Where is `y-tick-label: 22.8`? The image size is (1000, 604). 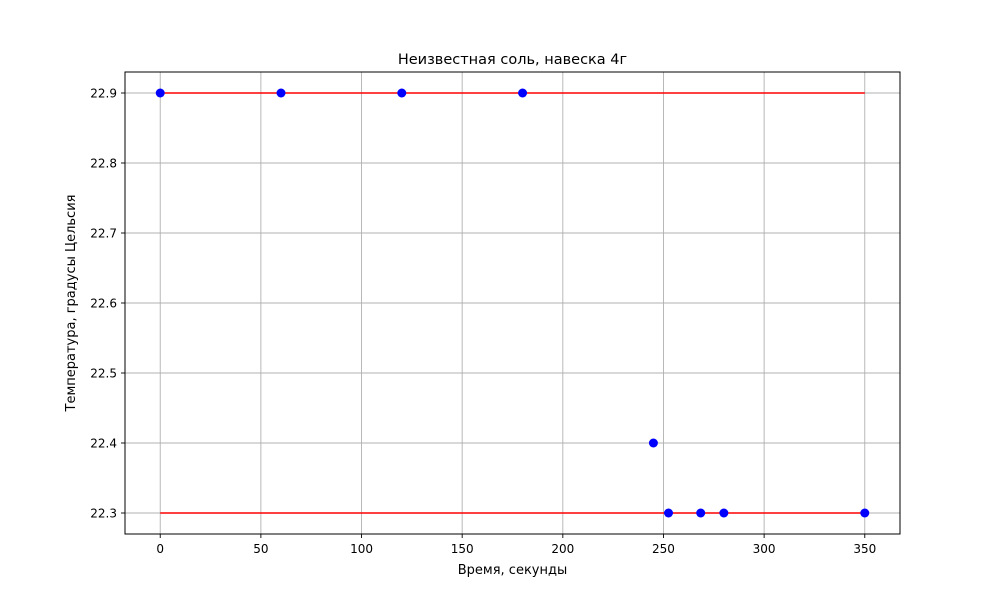 y-tick-label: 22.8 is located at coordinates (103, 164).